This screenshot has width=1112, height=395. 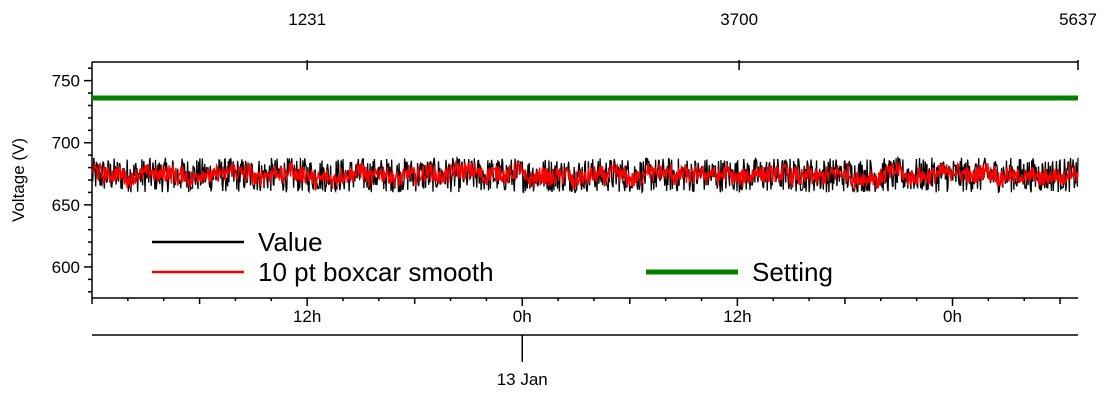 What do you see at coordinates (66, 143) in the screenshot?
I see `y-tick-label: 700` at bounding box center [66, 143].